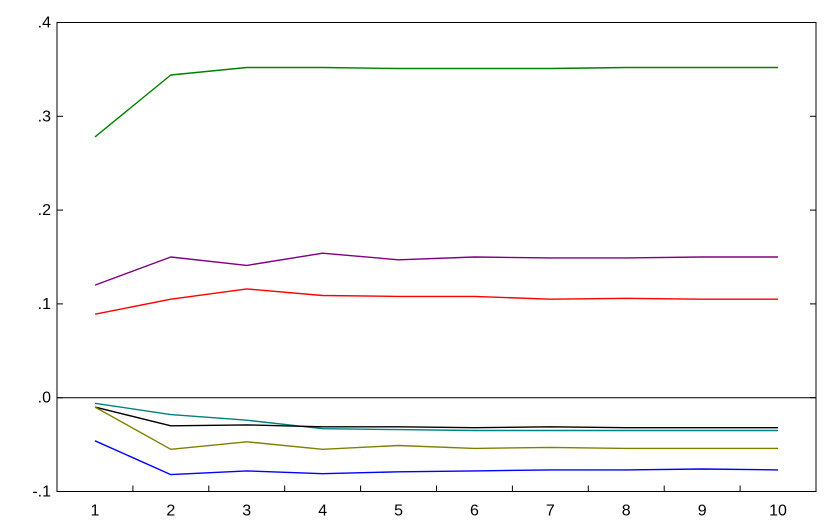 This screenshot has height=531, width=829. Describe the element at coordinates (322, 511) in the screenshot. I see `x-tick-label: 4` at that location.